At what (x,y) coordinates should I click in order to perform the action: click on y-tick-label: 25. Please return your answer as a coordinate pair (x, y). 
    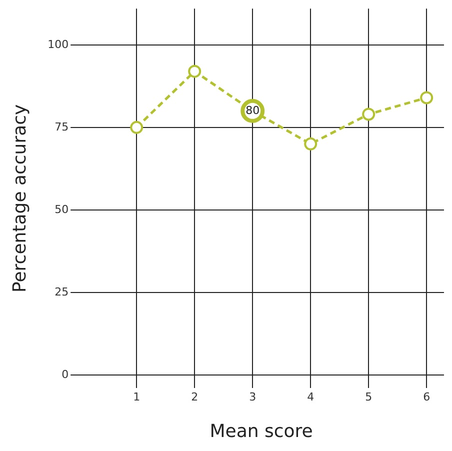
    Looking at the image, I should click on (61, 291).